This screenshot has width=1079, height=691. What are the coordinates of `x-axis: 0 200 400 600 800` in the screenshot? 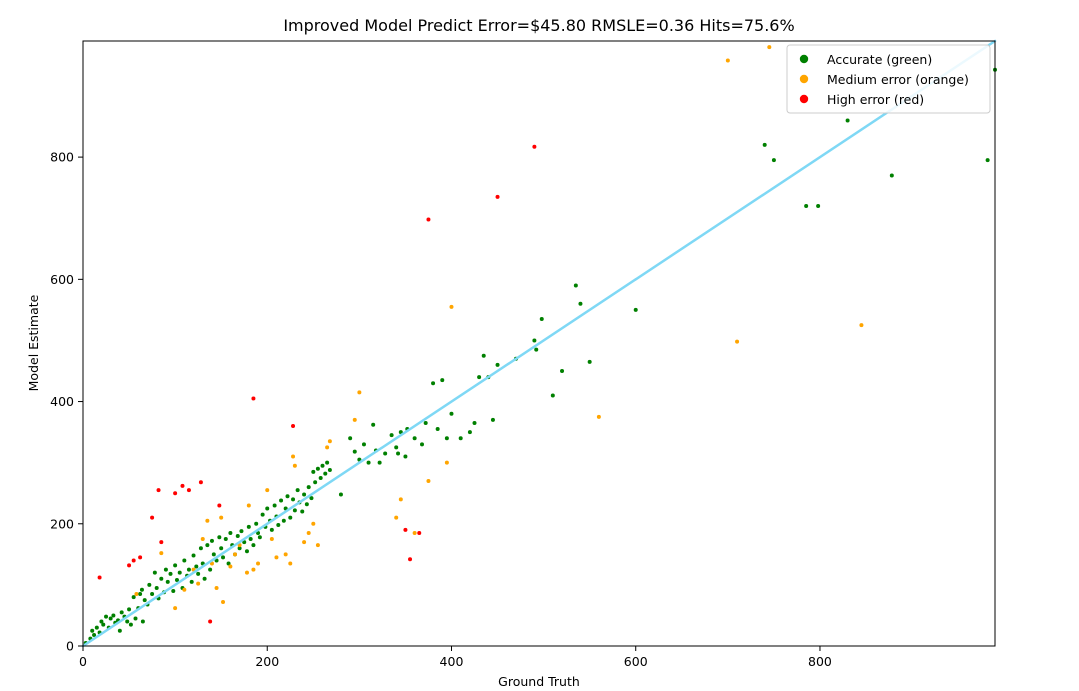 It's located at (455, 657).